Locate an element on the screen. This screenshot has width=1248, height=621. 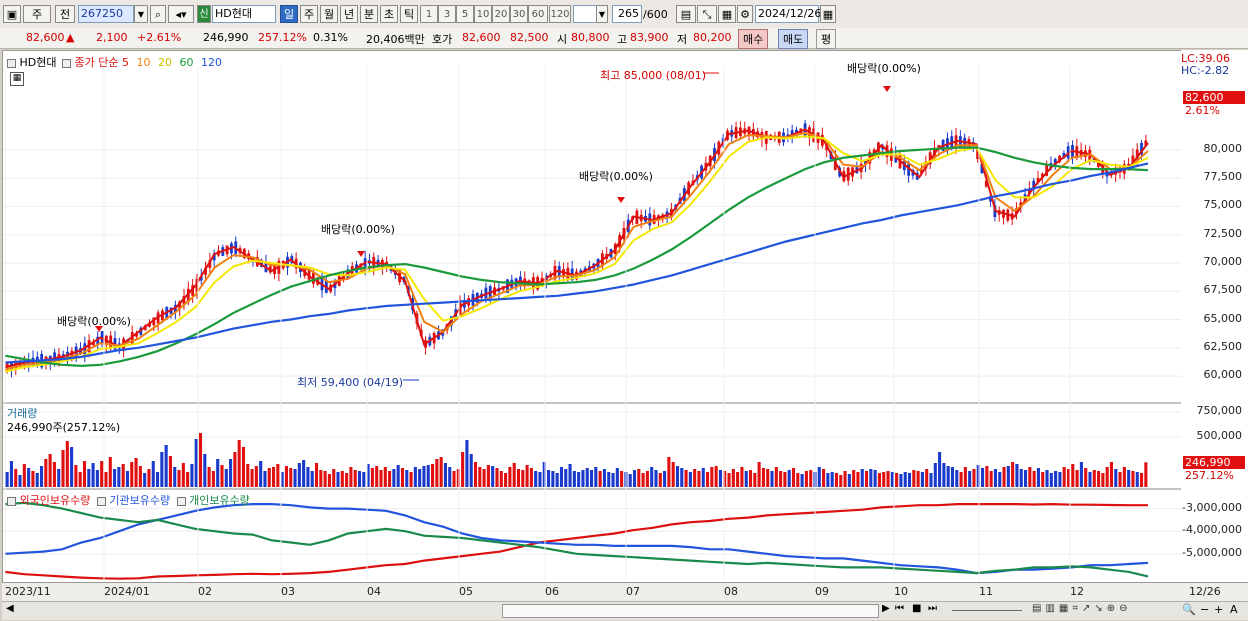
x-axis-label: 02 is located at coordinates (205, 591).